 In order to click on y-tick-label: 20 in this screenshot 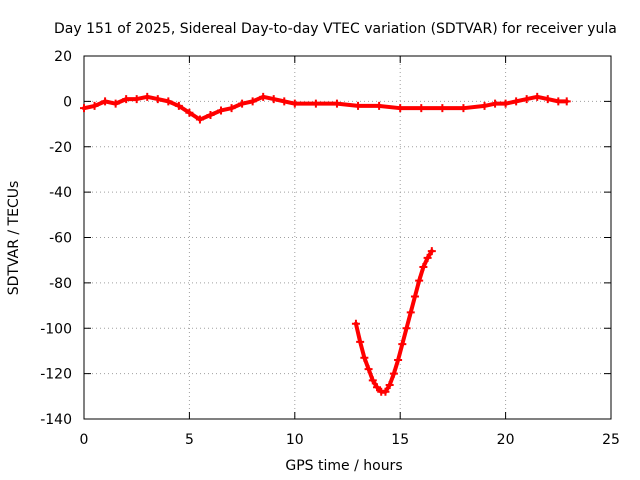, I will do `click(63, 57)`.